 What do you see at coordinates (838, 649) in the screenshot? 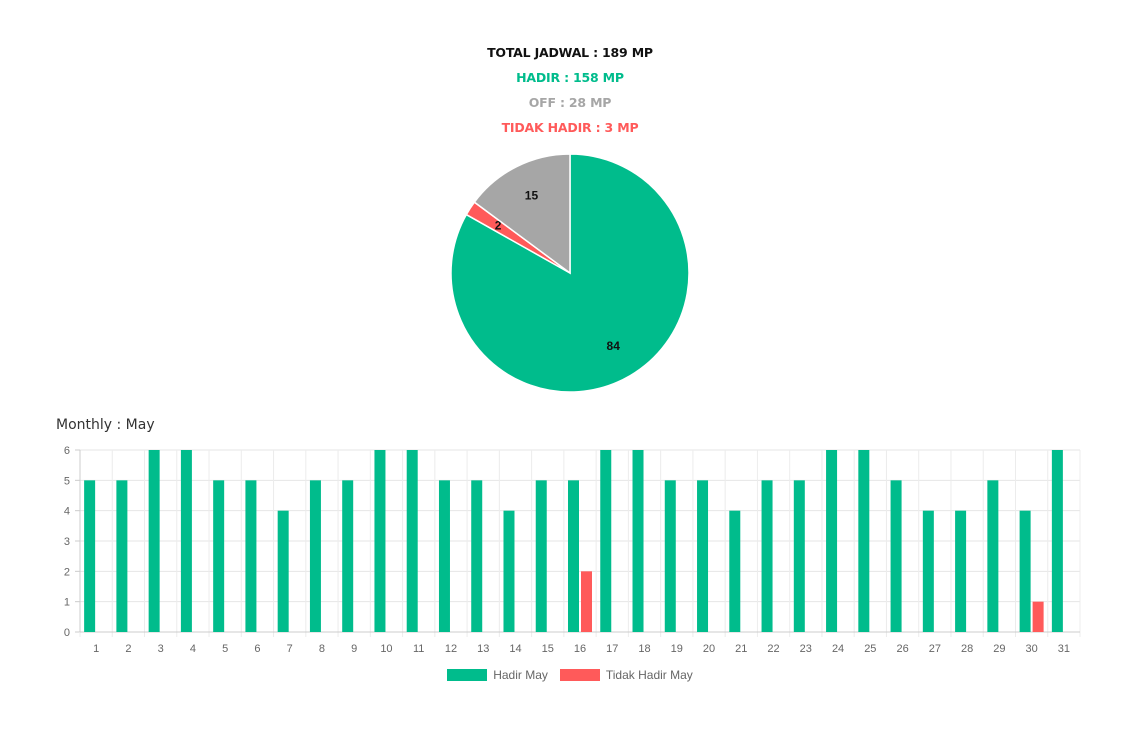
I see `x-tick-label: 24` at bounding box center [838, 649].